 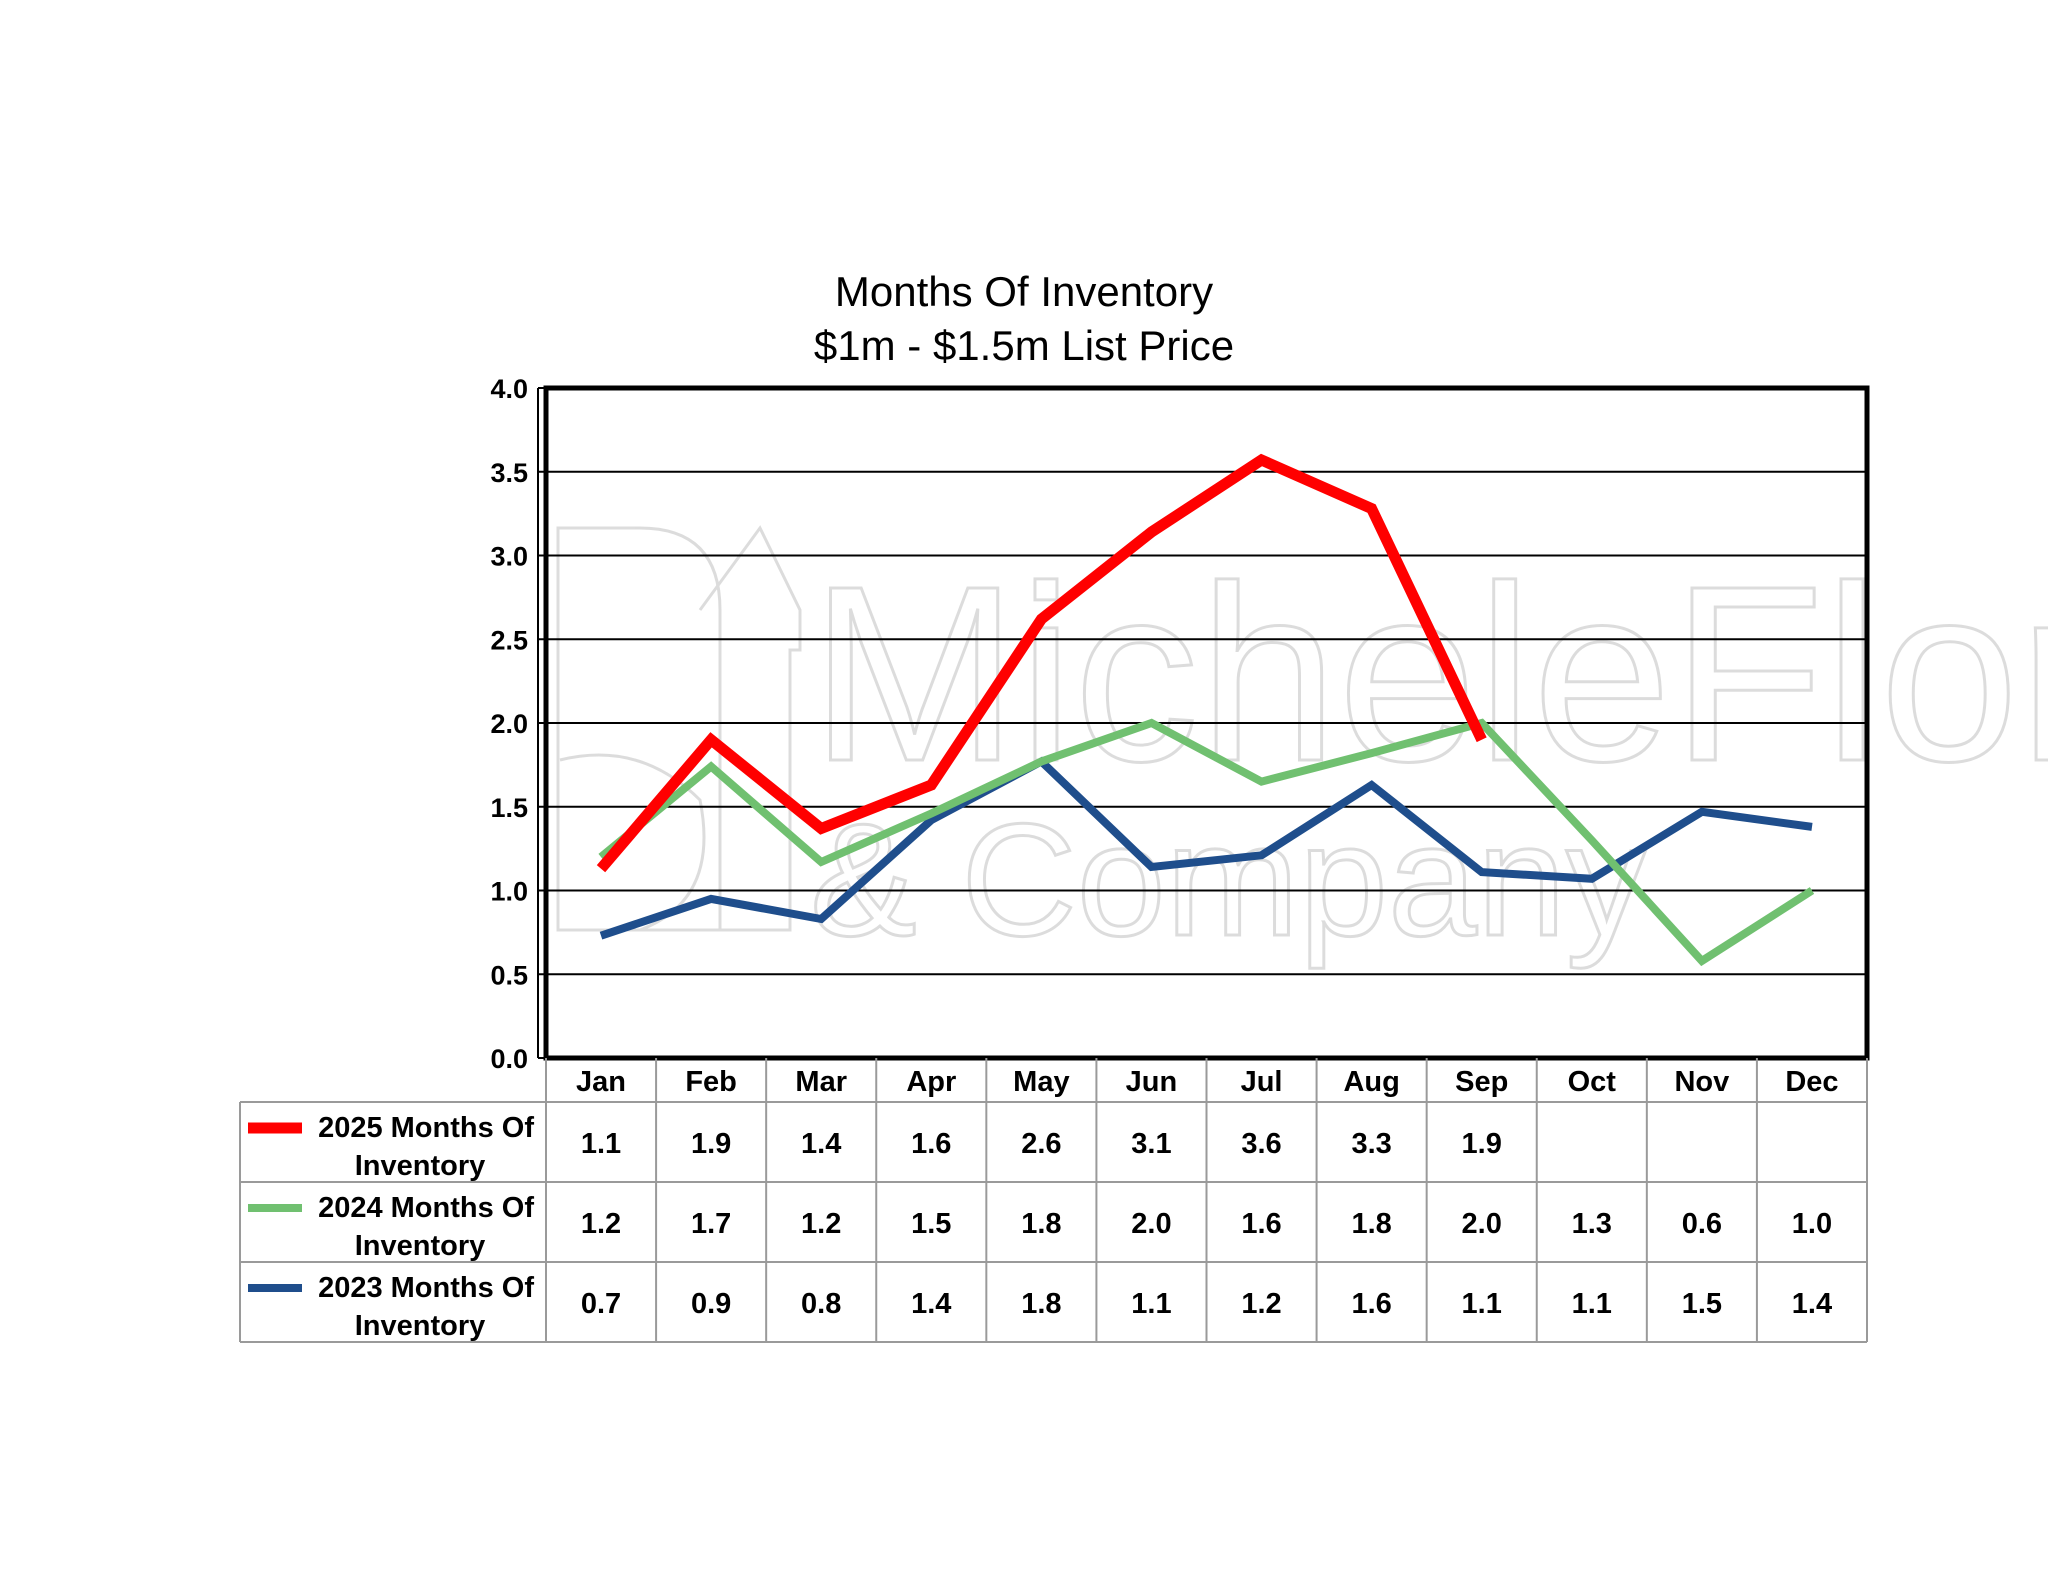 What do you see at coordinates (1041, 1082) in the screenshot?
I see `x-tick-label: May` at bounding box center [1041, 1082].